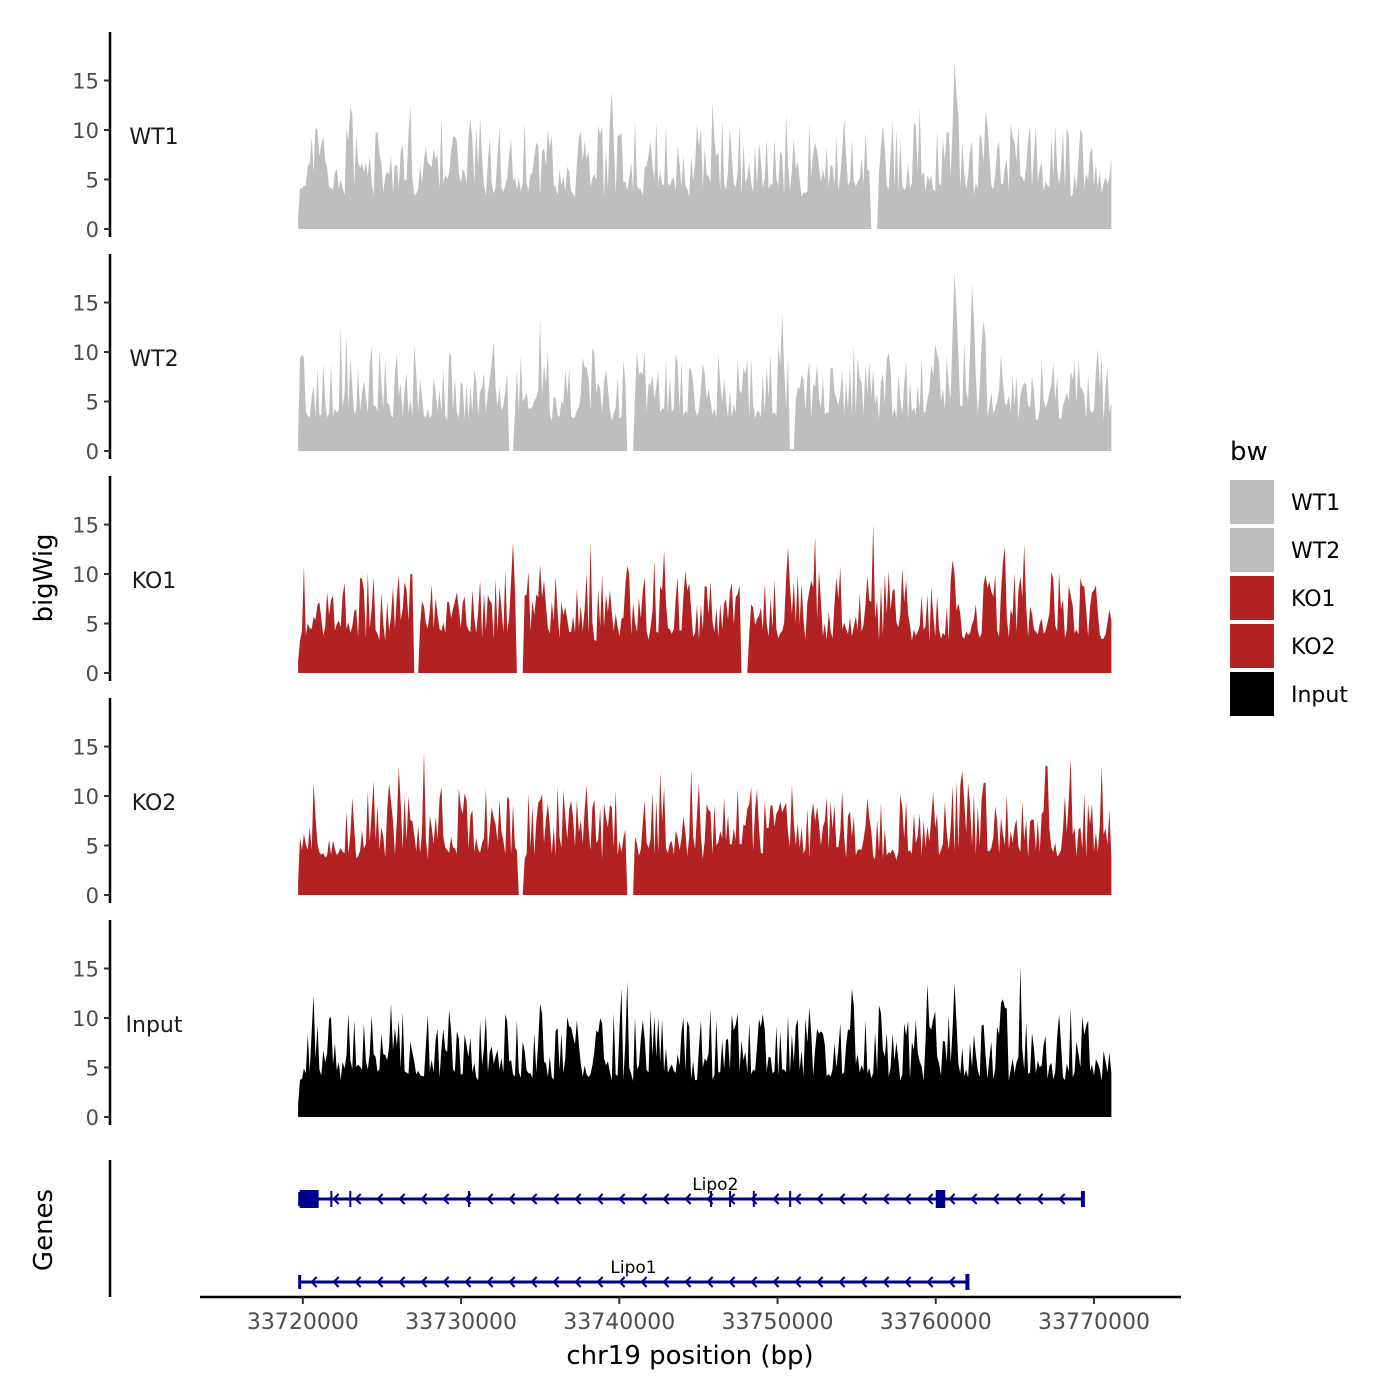 This screenshot has height=1400, width=1400. What do you see at coordinates (705, 1041) in the screenshot?
I see `signal-area-input` at bounding box center [705, 1041].